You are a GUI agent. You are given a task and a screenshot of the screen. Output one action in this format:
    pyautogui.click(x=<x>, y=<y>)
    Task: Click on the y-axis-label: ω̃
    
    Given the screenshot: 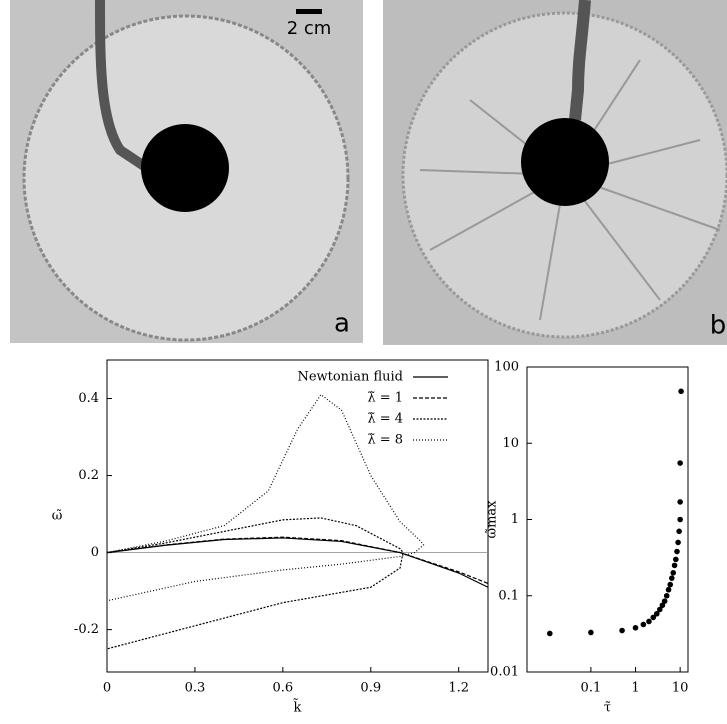 What is the action you would take?
    pyautogui.click(x=57, y=516)
    